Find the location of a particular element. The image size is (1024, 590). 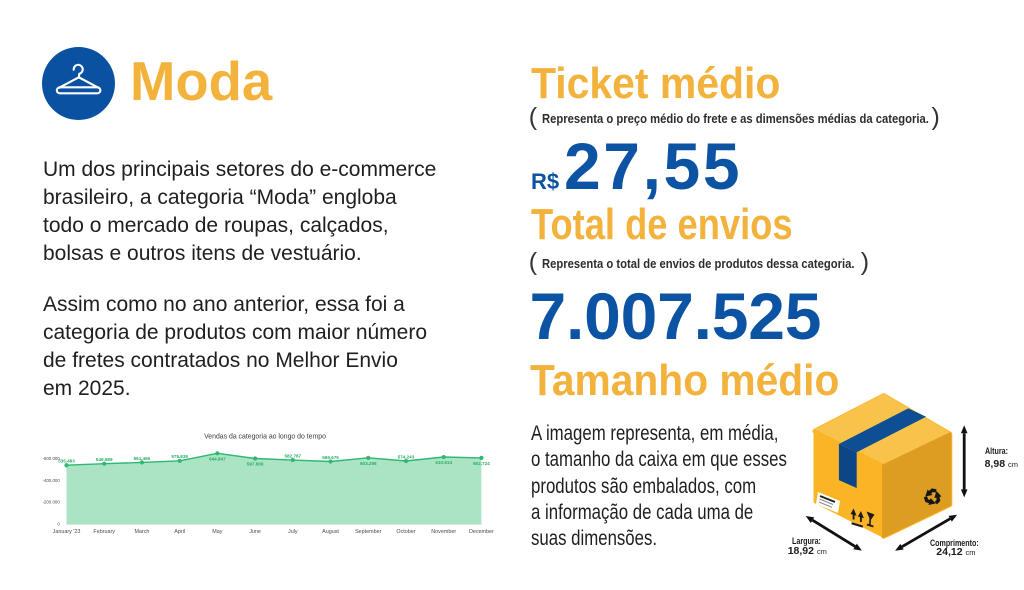

svg-text: March is located at coordinates (141, 532).